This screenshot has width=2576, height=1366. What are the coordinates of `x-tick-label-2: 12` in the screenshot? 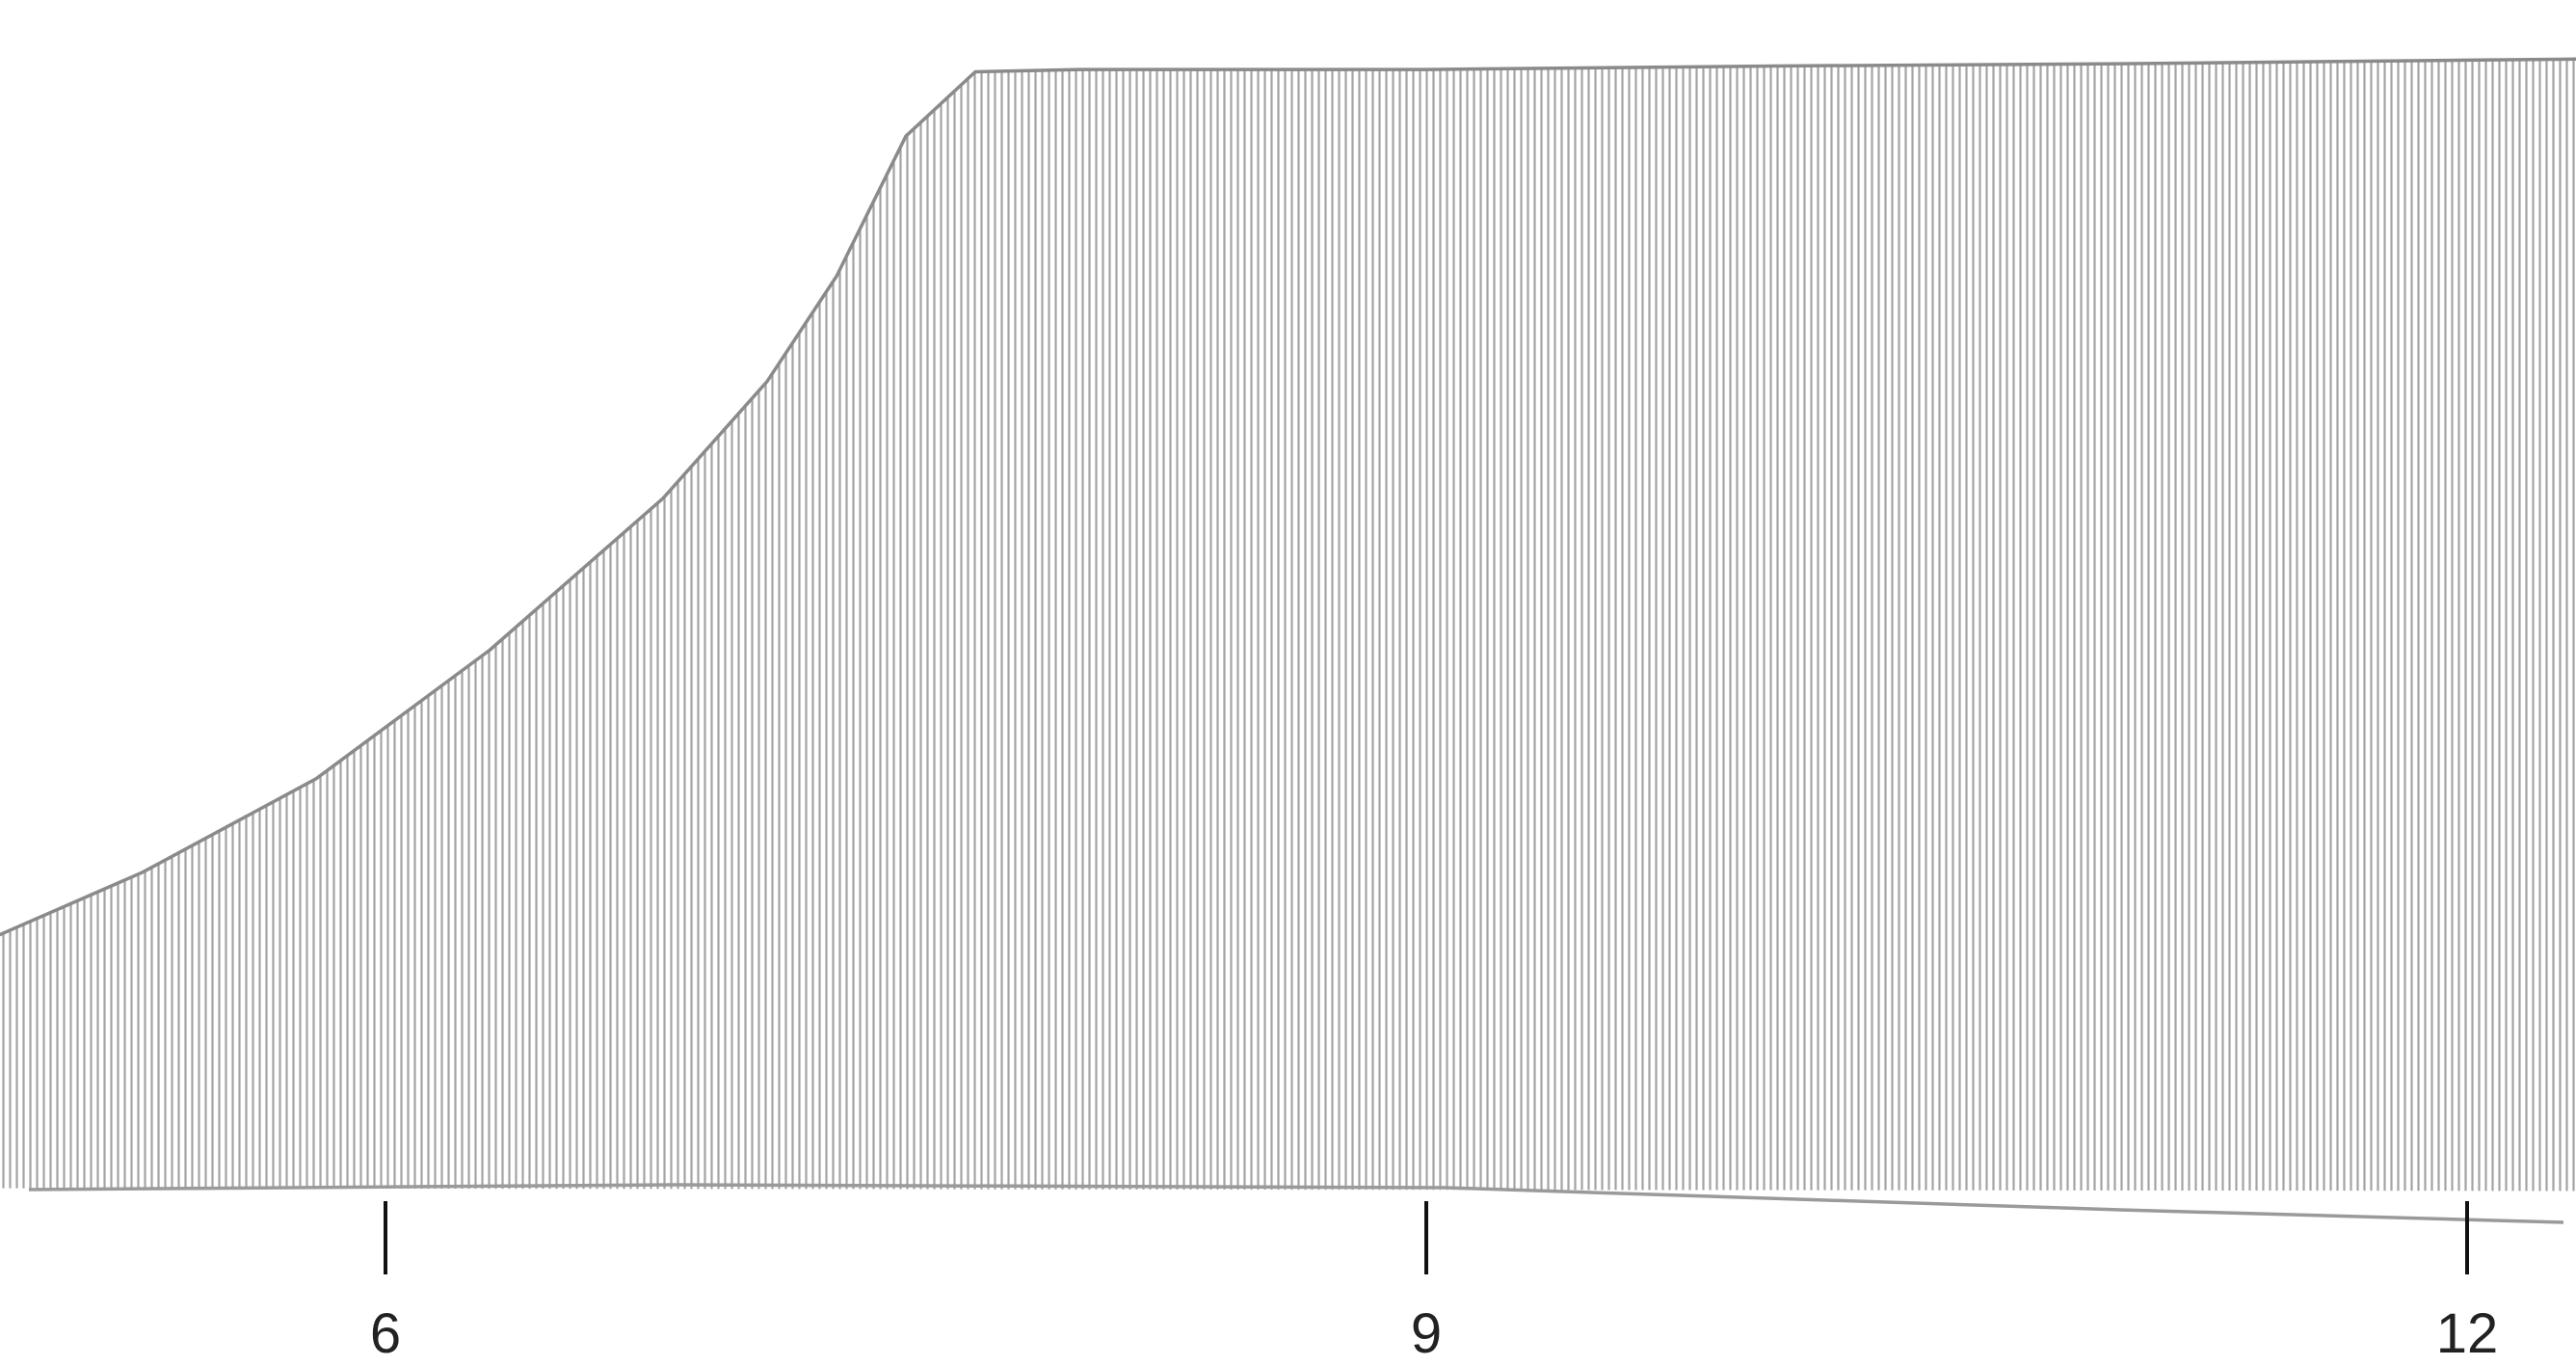 It's located at (2467, 1334).